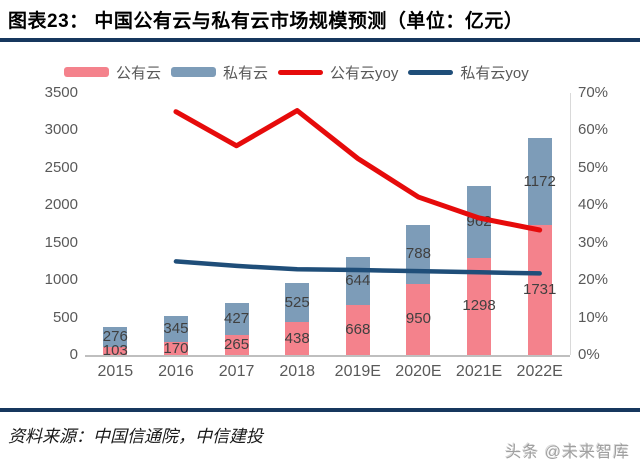 This screenshot has height=466, width=640. Describe the element at coordinates (61, 205) in the screenshot. I see `y-axis-tick-label: 2000` at that location.